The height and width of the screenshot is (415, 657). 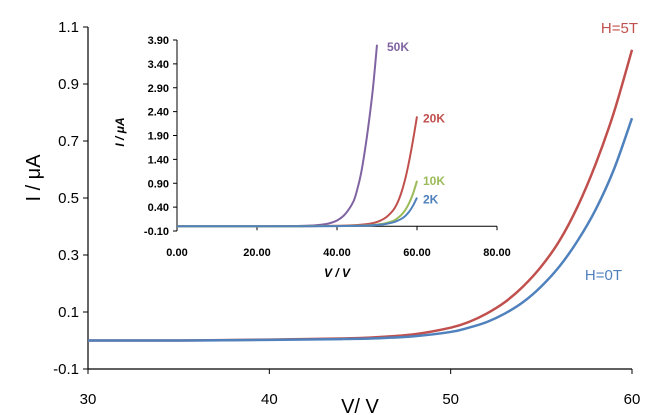 What do you see at coordinates (158, 160) in the screenshot?
I see `inset-y-tick-label: 1.40` at bounding box center [158, 160].